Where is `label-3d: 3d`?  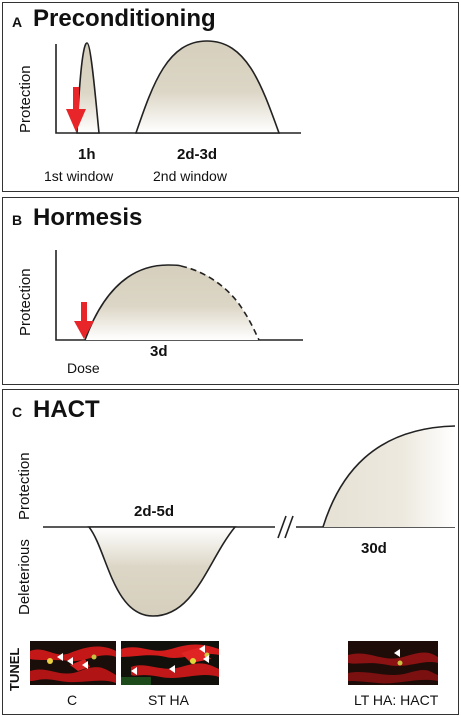
label-3d: 3d is located at coordinates (159, 351).